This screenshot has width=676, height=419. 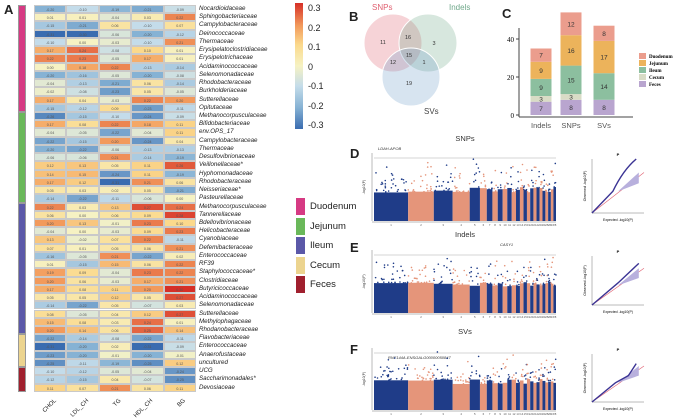 What do you see at coordinates (604, 57) in the screenshot?
I see `bar-segment-jejunum` at bounding box center [604, 57].